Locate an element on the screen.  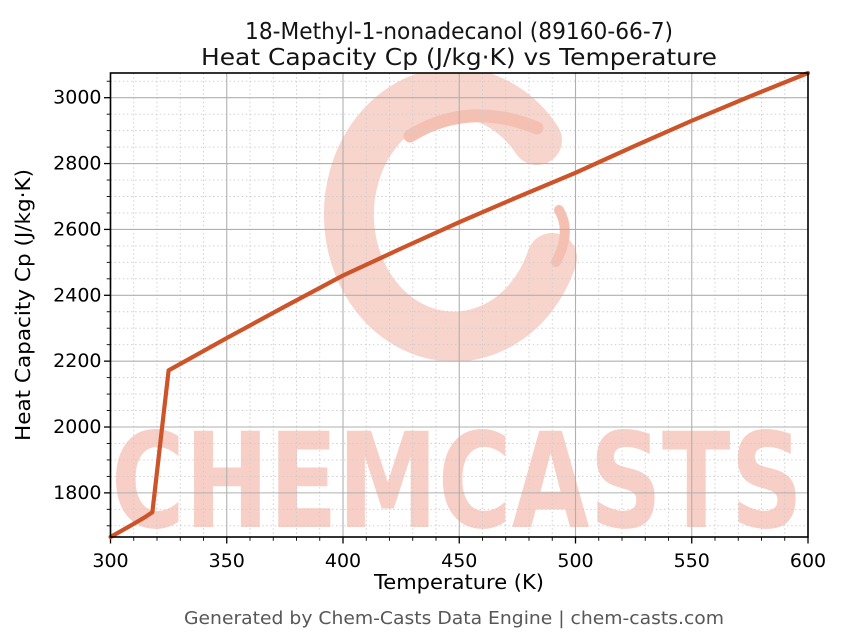
x-tick-label: 350 is located at coordinates (227, 561).